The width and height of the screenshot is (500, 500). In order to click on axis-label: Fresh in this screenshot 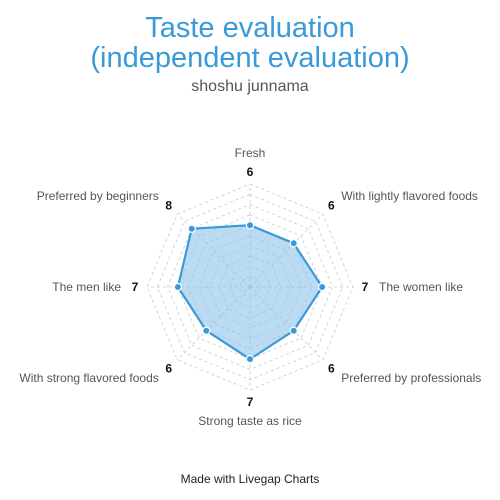, I will do `click(250, 153)`.